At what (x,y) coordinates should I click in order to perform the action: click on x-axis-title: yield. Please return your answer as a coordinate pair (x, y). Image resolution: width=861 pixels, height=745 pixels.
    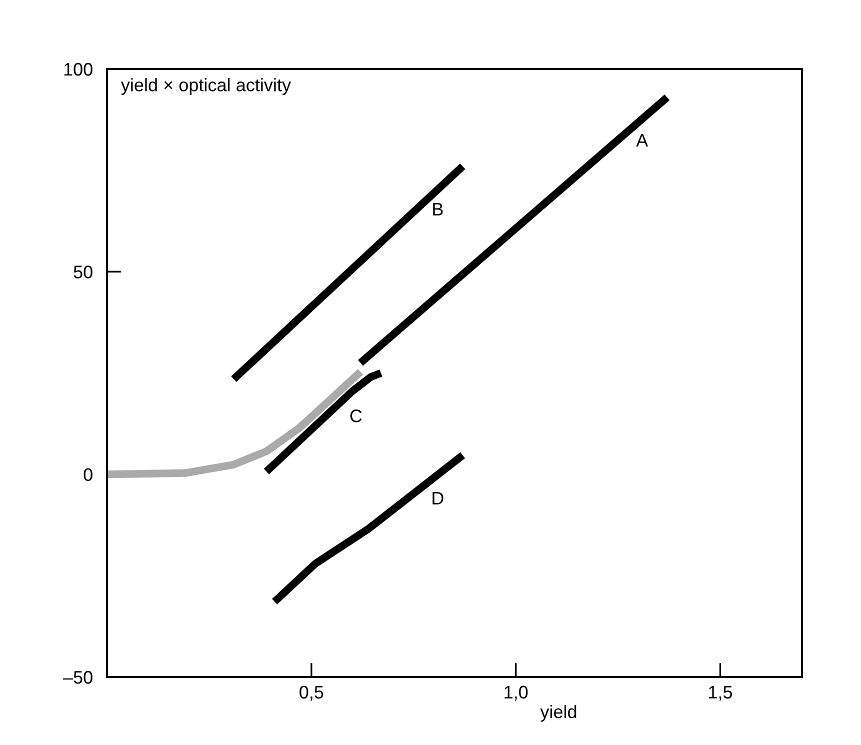
    Looking at the image, I should click on (558, 713).